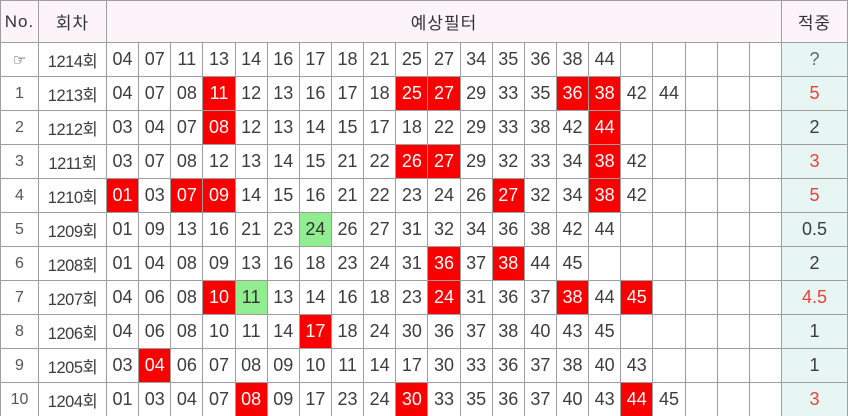  I want to click on header-row: No. 회차 예상필터 적중, so click(424, 21).